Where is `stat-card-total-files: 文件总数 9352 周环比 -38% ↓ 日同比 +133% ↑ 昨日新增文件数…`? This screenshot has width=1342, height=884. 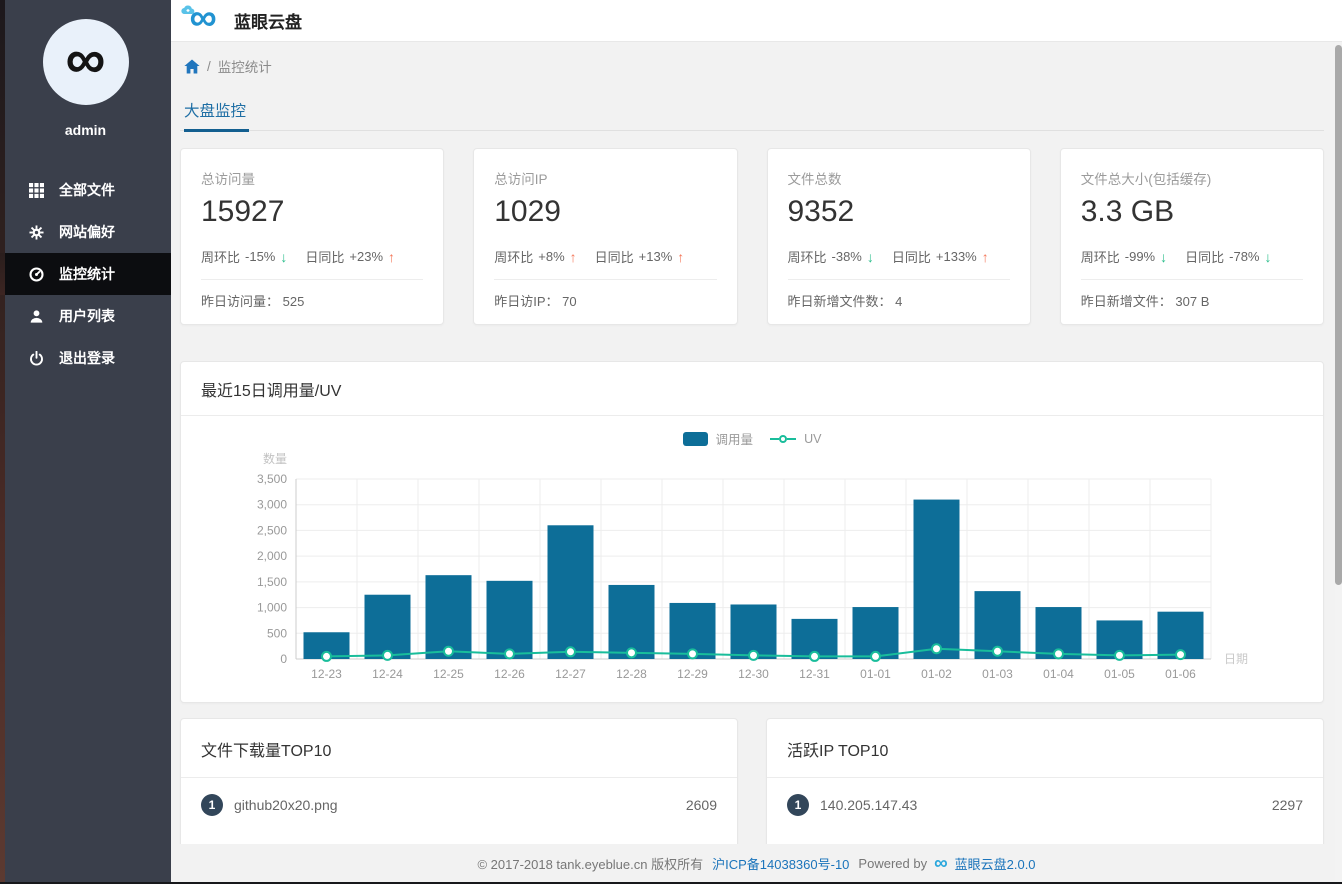
stat-card-total-files: 文件总数 9352 周环比 -38% ↓ 日同比 +133% ↑ 昨日新增文件数… is located at coordinates (898, 236).